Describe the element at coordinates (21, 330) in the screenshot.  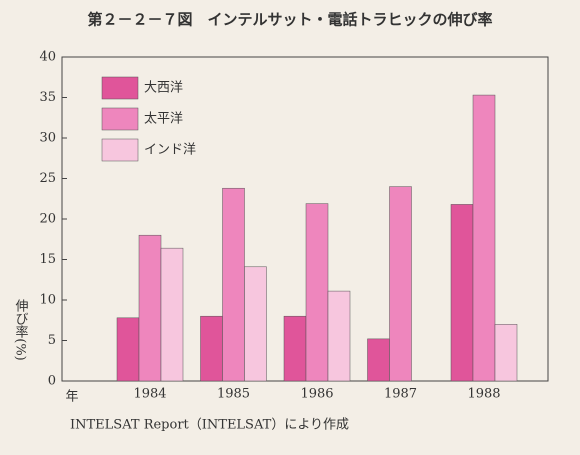
I see `y-axis-label: 伸び率(%)` at that location.